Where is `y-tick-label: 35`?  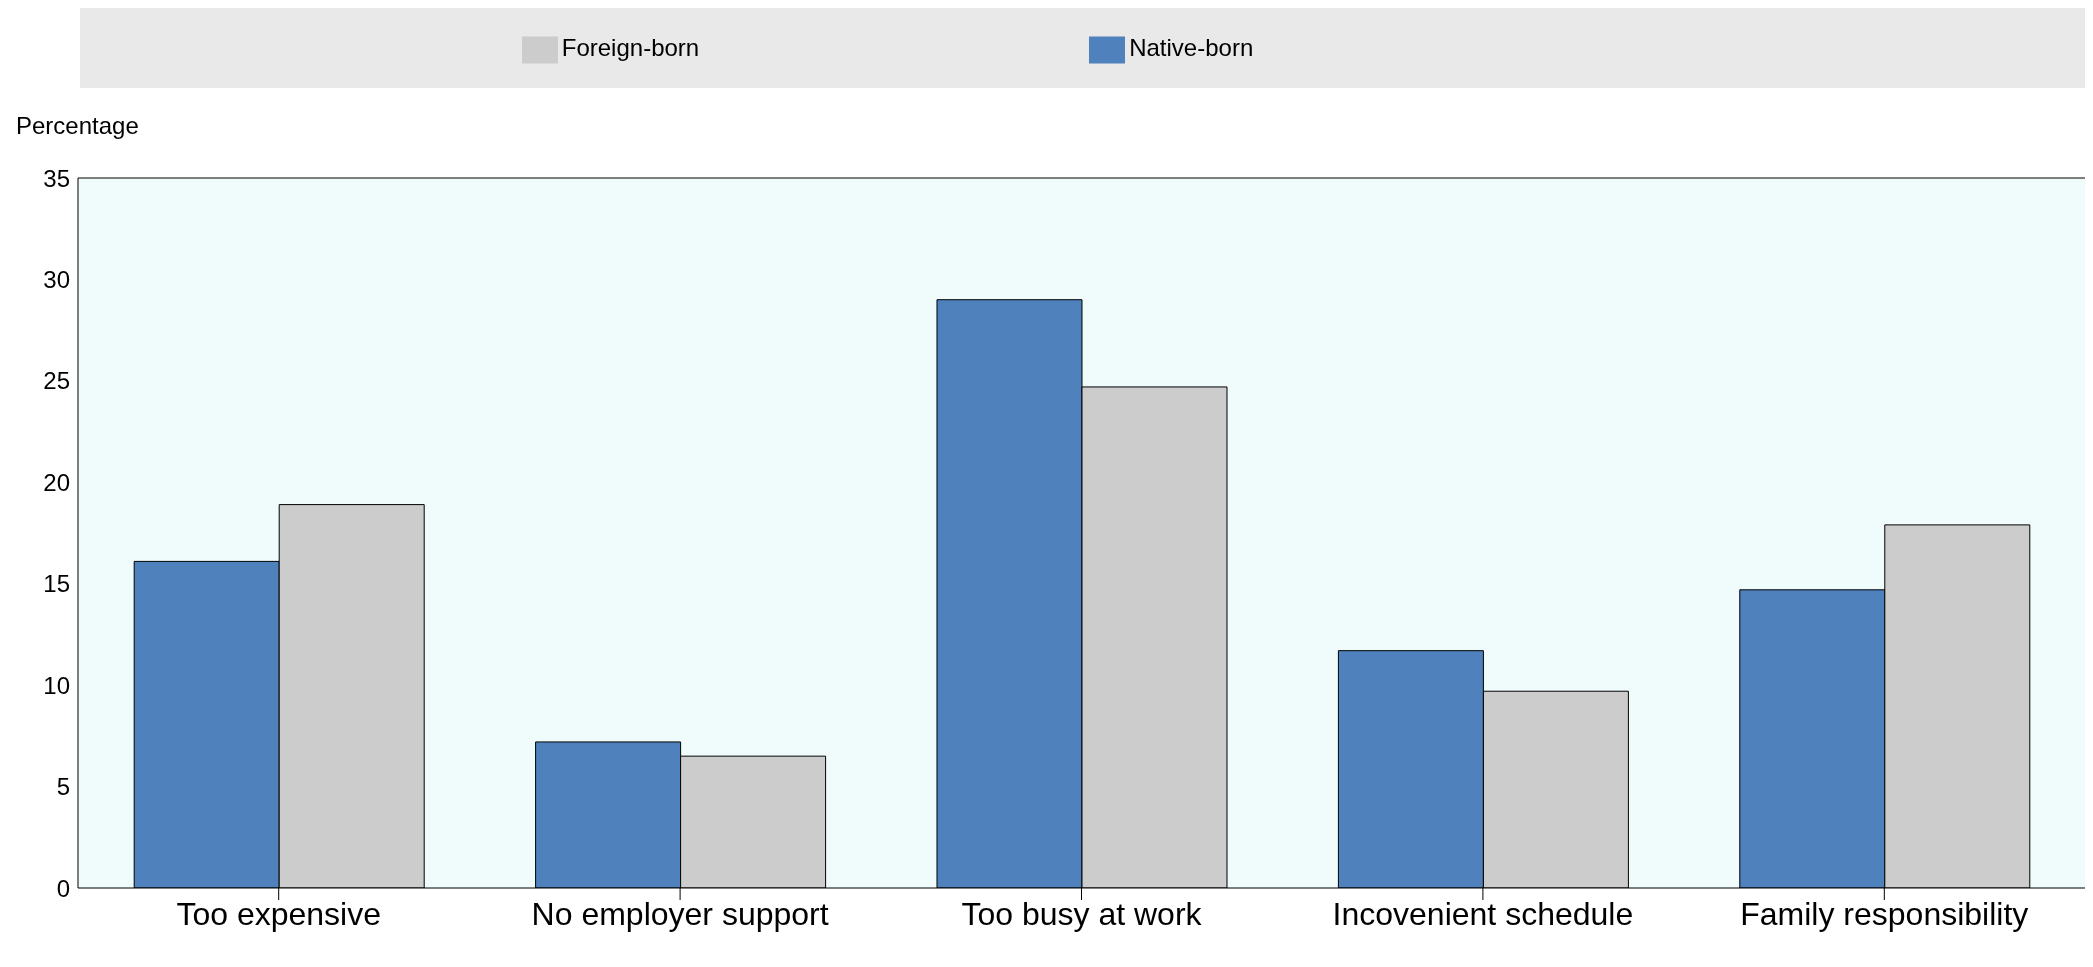 y-tick-label: 35 is located at coordinates (56, 178).